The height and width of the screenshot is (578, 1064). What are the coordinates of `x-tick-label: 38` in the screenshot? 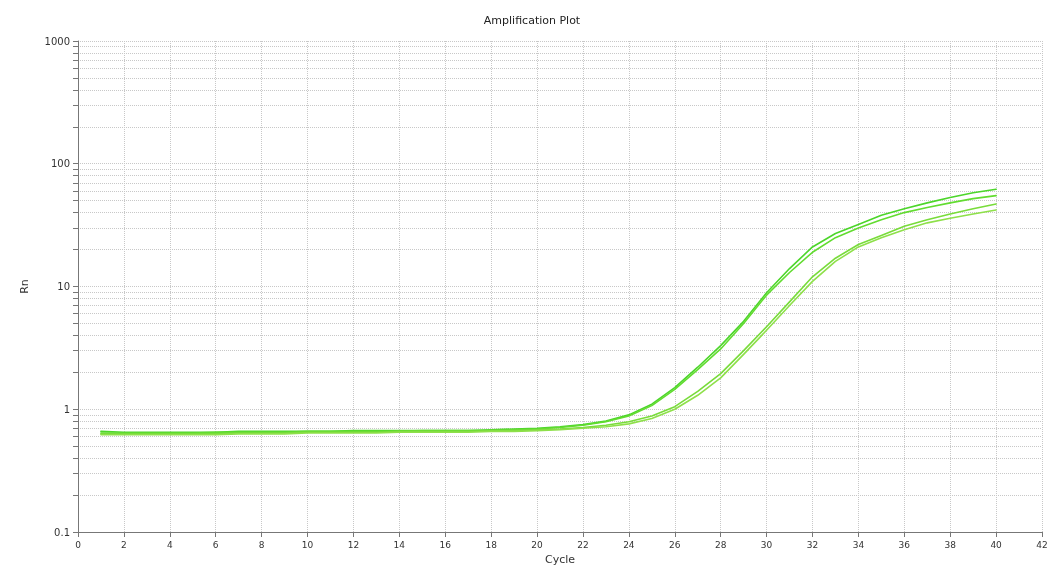 It's located at (950, 544).